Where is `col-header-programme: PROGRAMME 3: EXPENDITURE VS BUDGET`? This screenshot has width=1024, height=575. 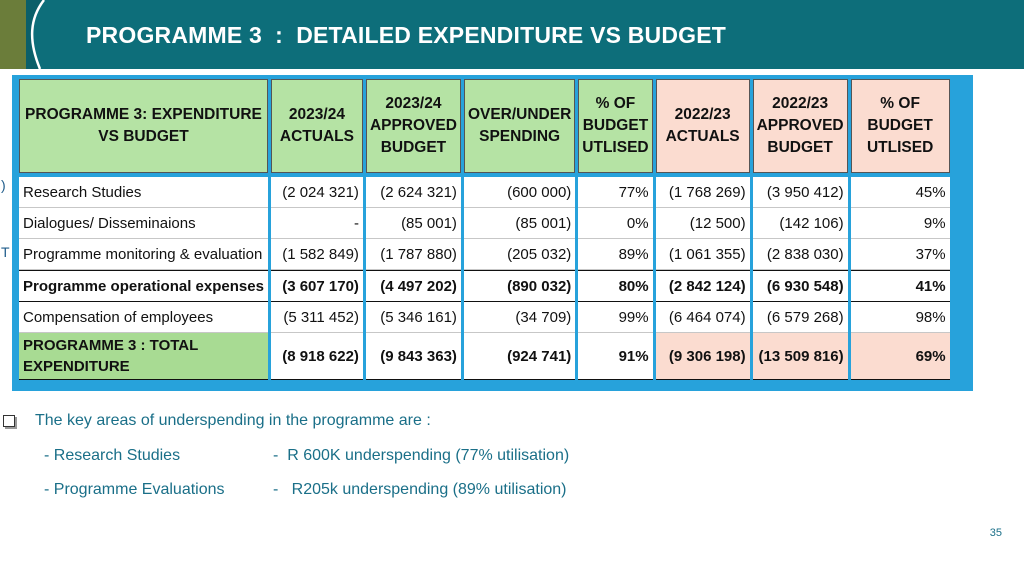 col-header-programme: PROGRAMME 3: EXPENDITURE VS BUDGET is located at coordinates (143, 126).